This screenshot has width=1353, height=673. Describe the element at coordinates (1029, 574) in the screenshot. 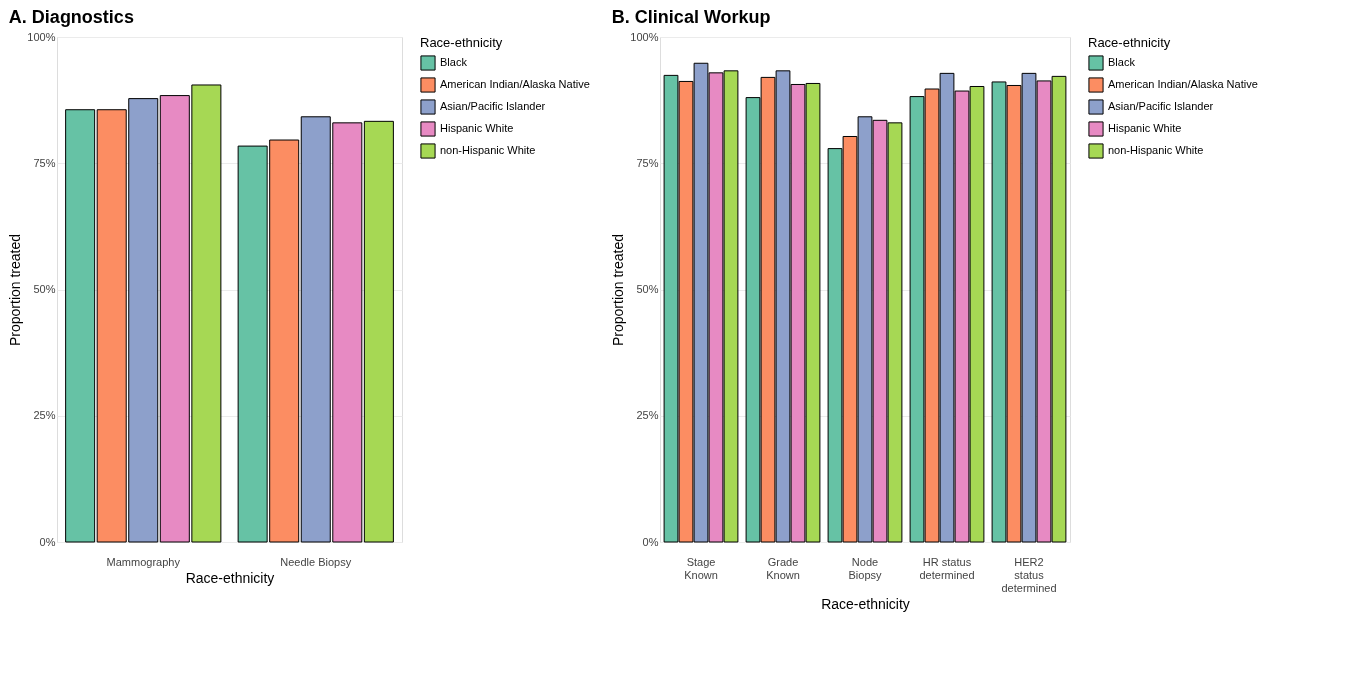

I see `x-tick-label: HER2 status determined` at that location.